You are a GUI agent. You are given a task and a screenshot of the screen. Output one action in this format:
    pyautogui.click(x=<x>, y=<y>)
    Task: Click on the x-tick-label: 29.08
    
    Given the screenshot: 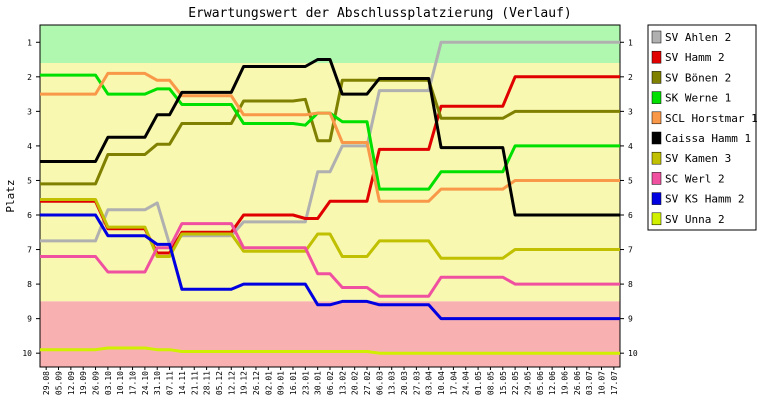 What is the action you would take?
    pyautogui.click(x=46, y=383)
    